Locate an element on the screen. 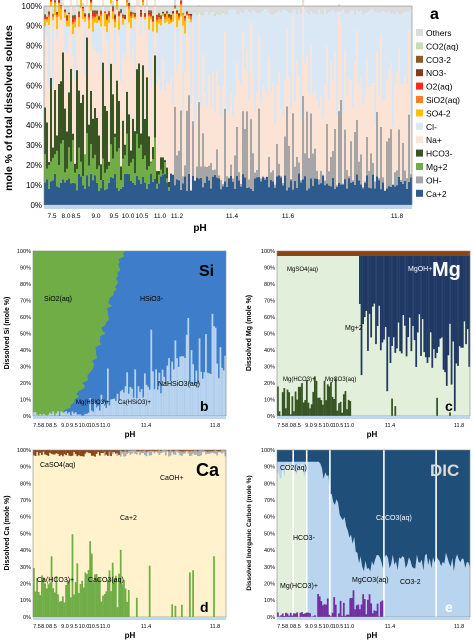 The width and height of the screenshot is (474, 641). y-tick-label: 20% is located at coordinates (269, 585).